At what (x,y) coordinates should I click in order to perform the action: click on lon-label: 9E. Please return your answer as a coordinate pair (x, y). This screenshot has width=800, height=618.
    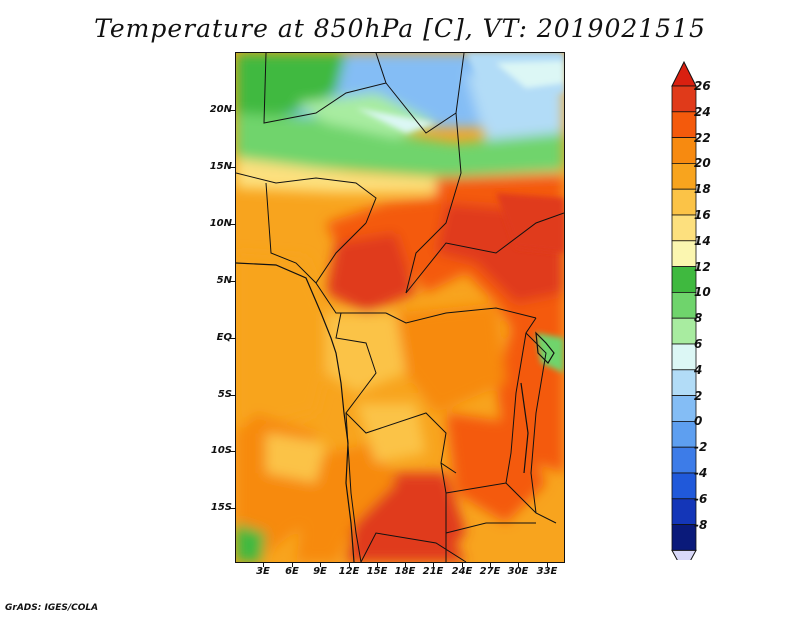
    Looking at the image, I should click on (320, 571).